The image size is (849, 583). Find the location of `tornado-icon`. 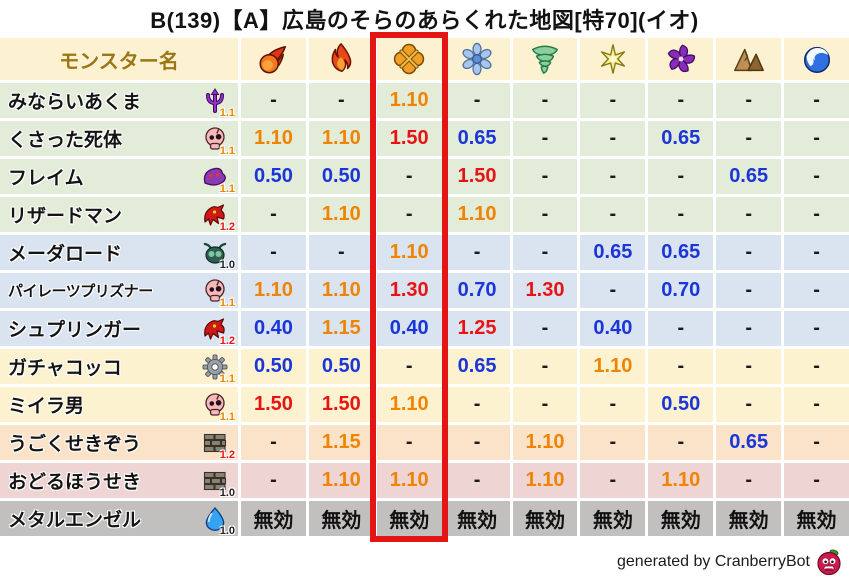

tornado-icon is located at coordinates (545, 59).